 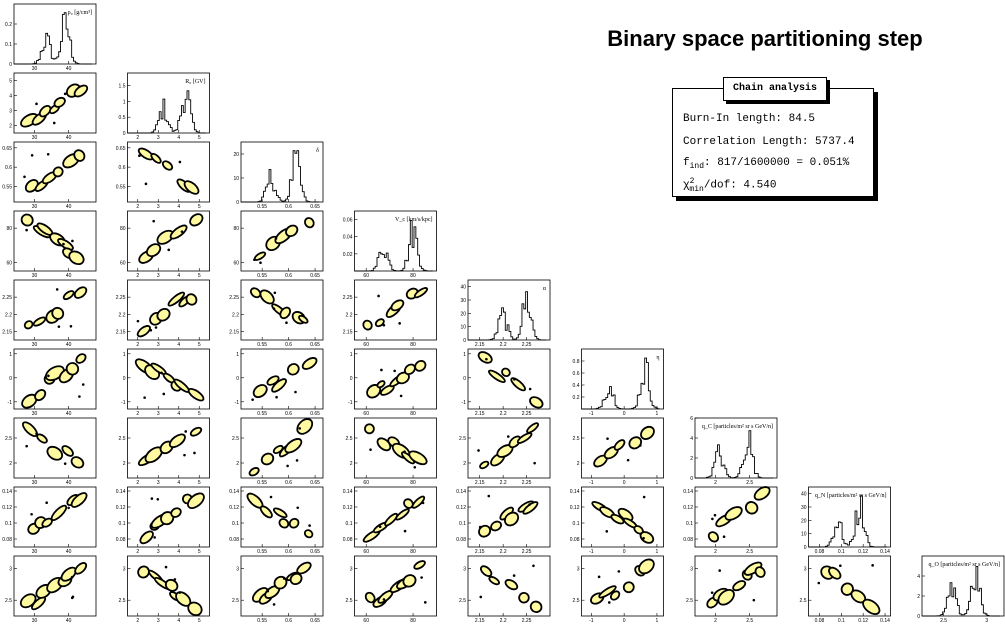 What do you see at coordinates (158, 552) in the screenshot?
I see `x-tick-label: 3` at bounding box center [158, 552].